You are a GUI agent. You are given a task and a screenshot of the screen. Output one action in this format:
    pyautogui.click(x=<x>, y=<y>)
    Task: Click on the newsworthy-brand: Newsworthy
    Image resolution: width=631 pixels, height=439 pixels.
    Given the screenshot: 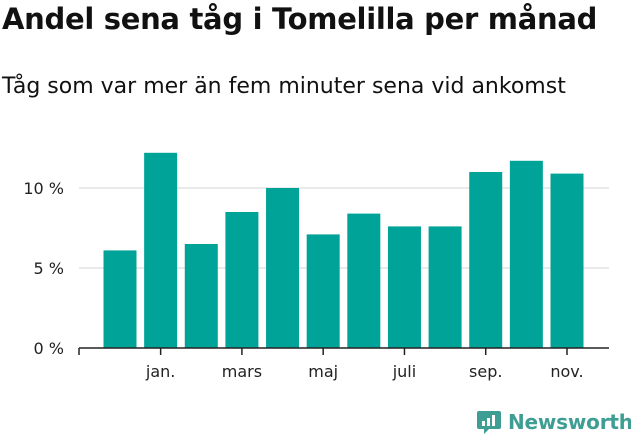 What is the action you would take?
    pyautogui.click(x=553, y=422)
    